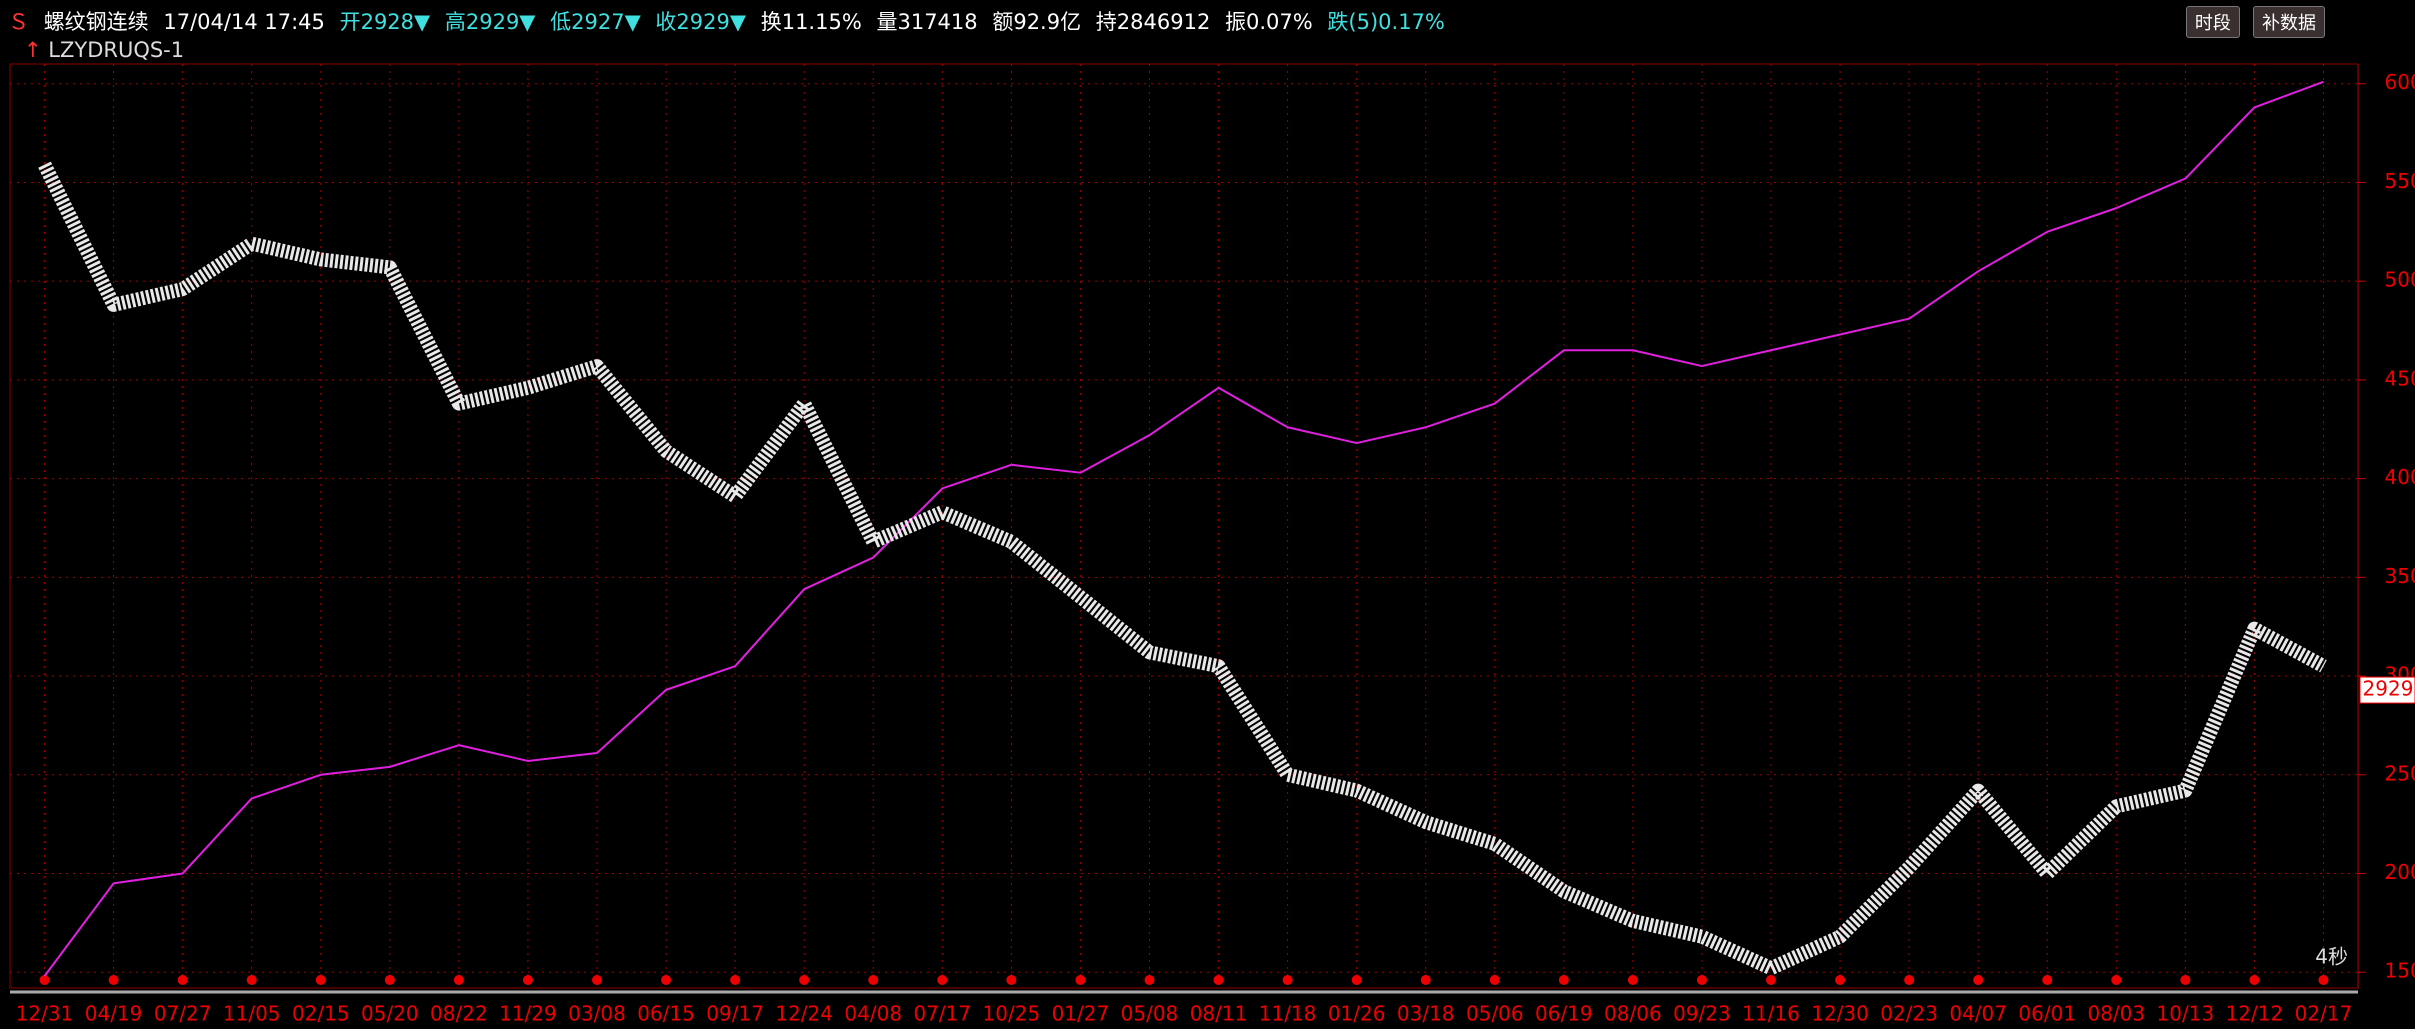 Image resolution: width=2415 pixels, height=1029 pixels. What do you see at coordinates (45, 1014) in the screenshot?
I see `x-tick-label: 12/31` at bounding box center [45, 1014].